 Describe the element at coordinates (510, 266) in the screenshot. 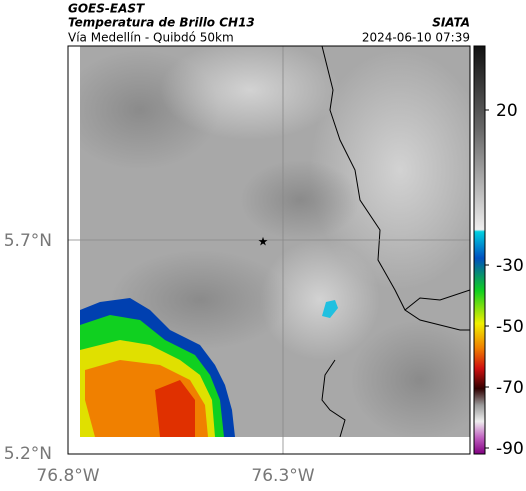

I see `colorbar-label: -30` at that location.